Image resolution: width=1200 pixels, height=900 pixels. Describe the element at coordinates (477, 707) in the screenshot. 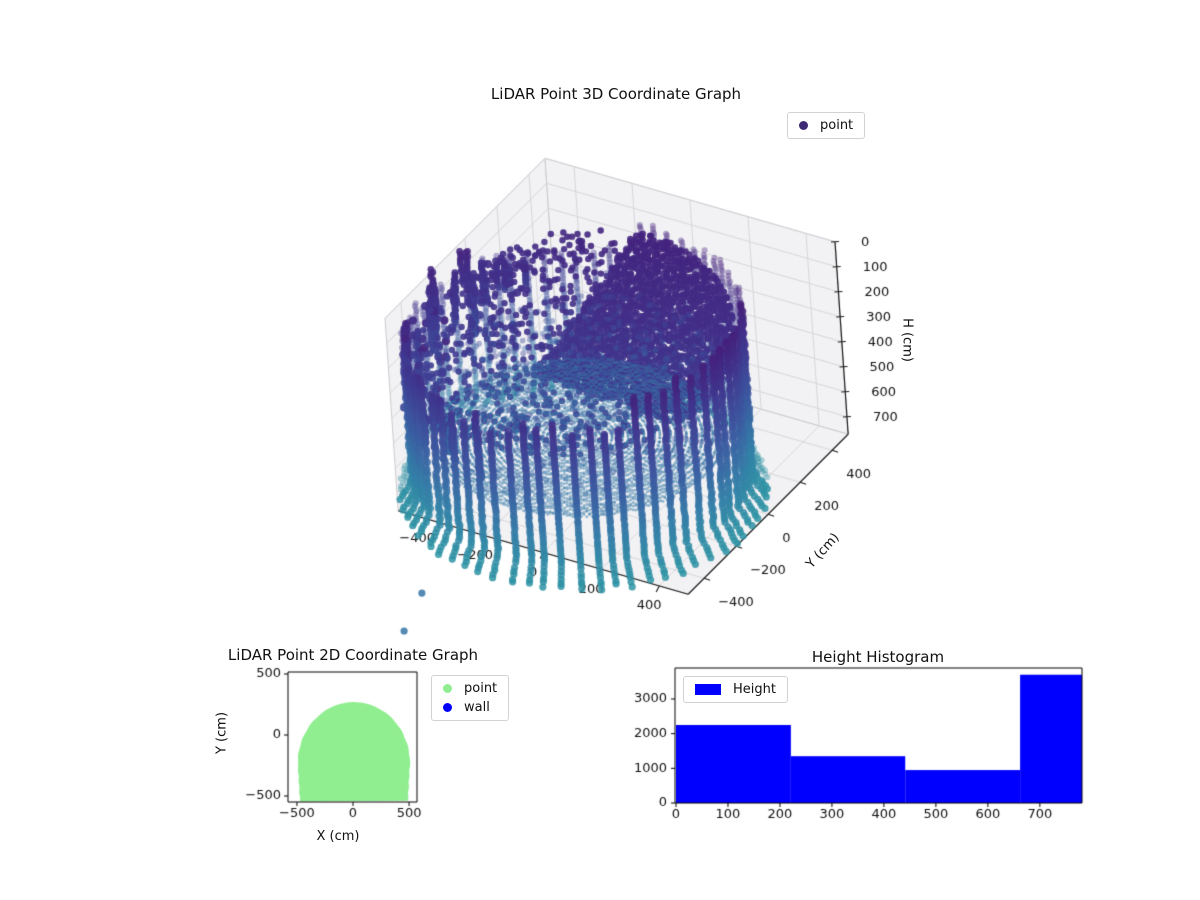

I see `legend-label: wall` at that location.